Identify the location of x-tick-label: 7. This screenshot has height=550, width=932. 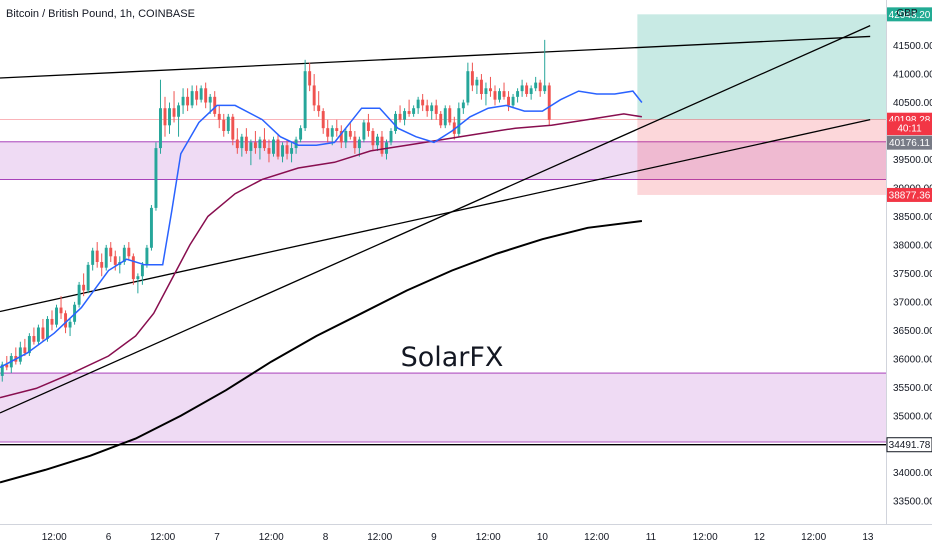
(217, 537).